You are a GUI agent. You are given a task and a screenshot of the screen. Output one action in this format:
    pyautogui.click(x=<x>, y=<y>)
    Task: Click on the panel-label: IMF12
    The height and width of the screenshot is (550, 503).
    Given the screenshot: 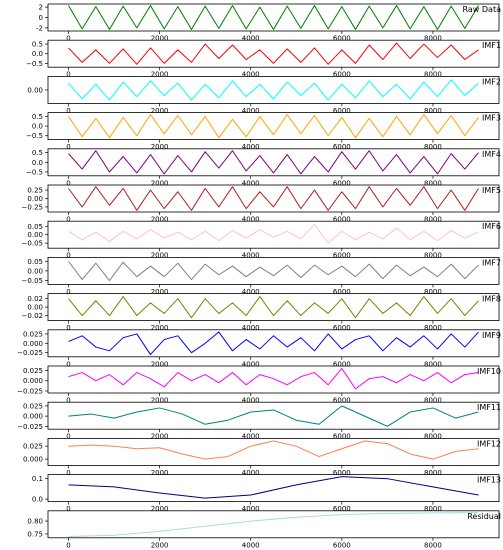 What is the action you would take?
    pyautogui.click(x=489, y=443)
    